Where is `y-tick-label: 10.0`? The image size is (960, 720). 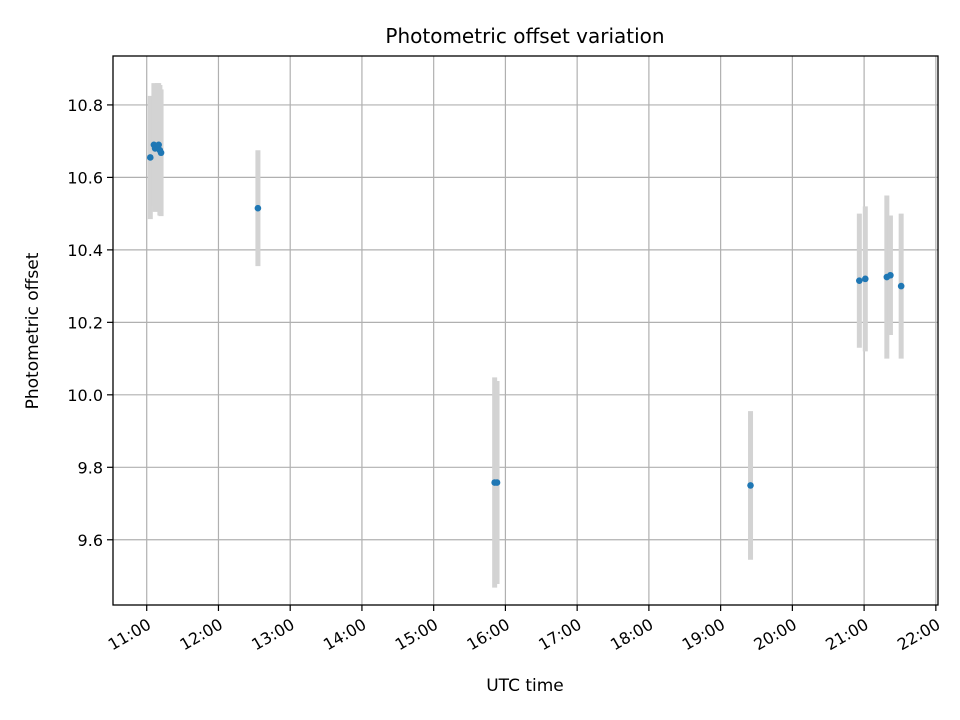 y-tick-label: 10.0 is located at coordinates (85, 395).